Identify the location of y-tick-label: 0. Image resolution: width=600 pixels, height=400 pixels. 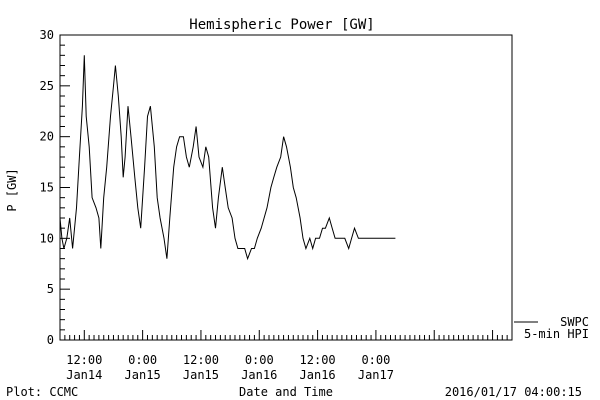
(50, 340).